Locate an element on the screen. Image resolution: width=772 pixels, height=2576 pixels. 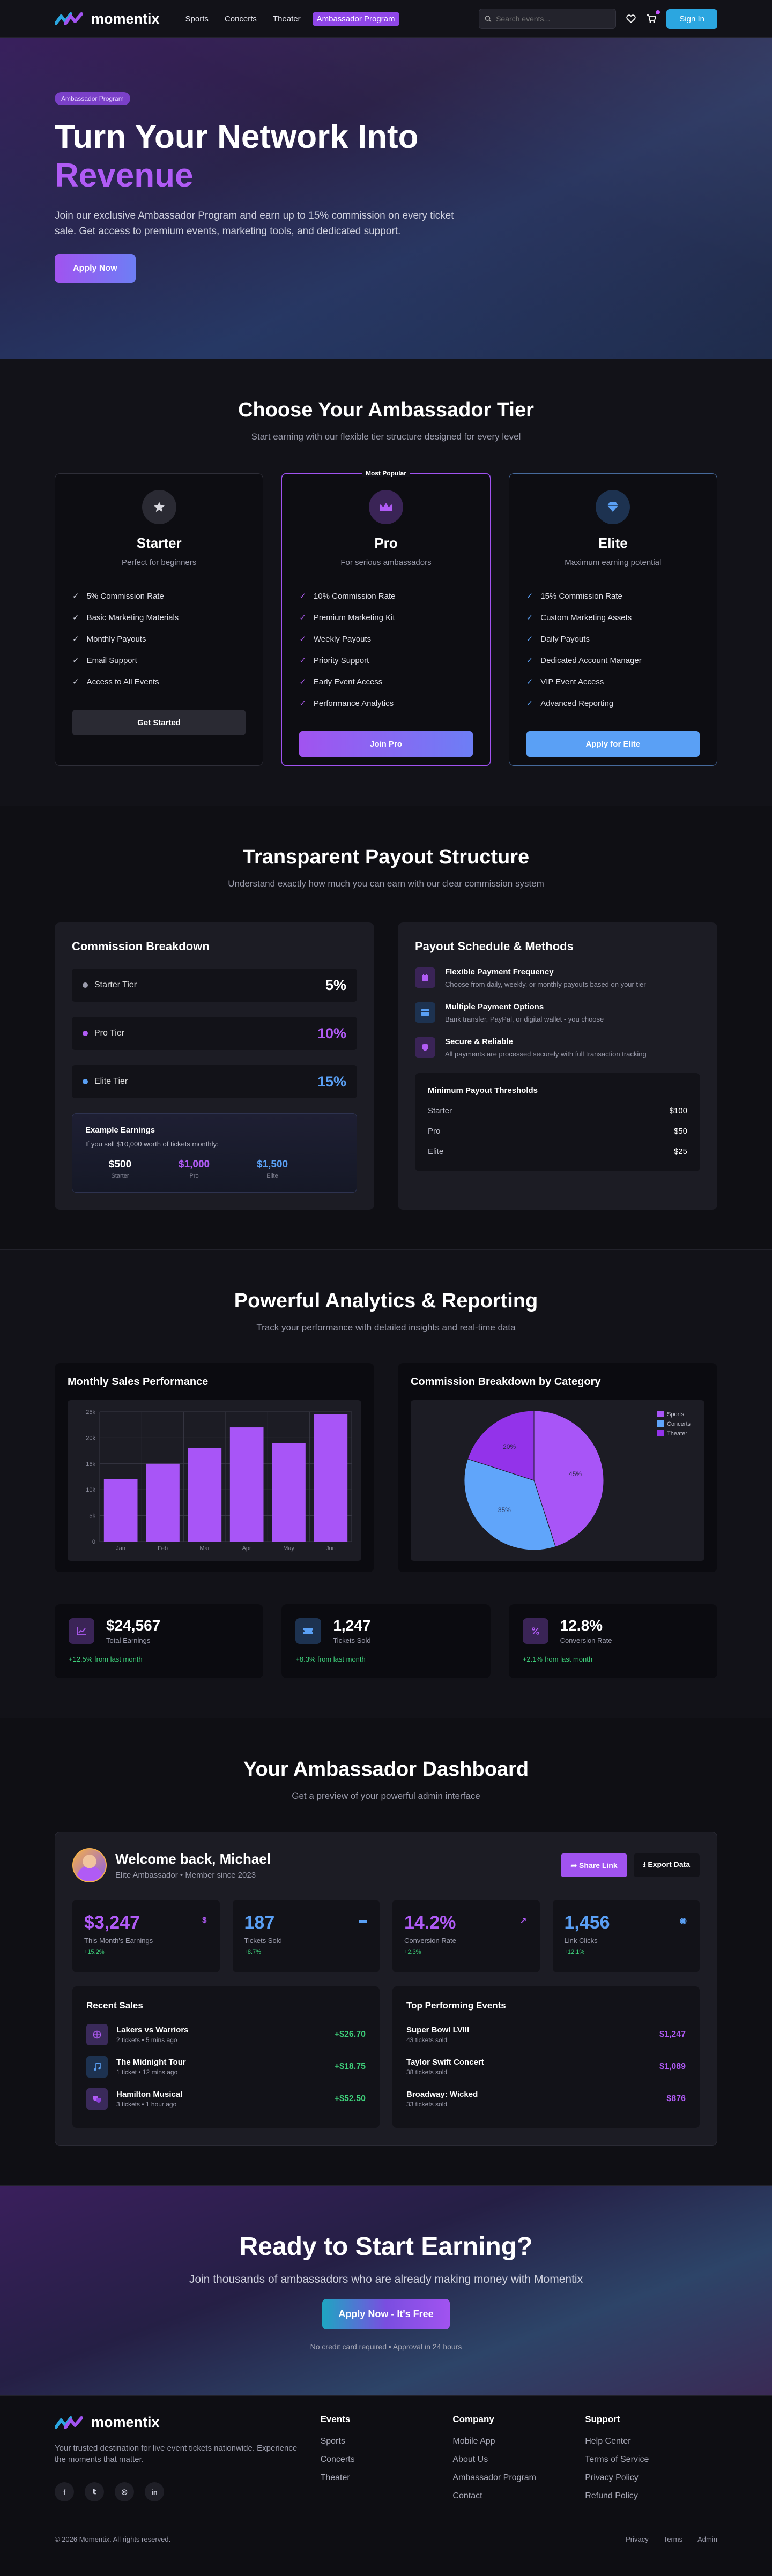
legend-label: Concerts is located at coordinates (679, 1424).